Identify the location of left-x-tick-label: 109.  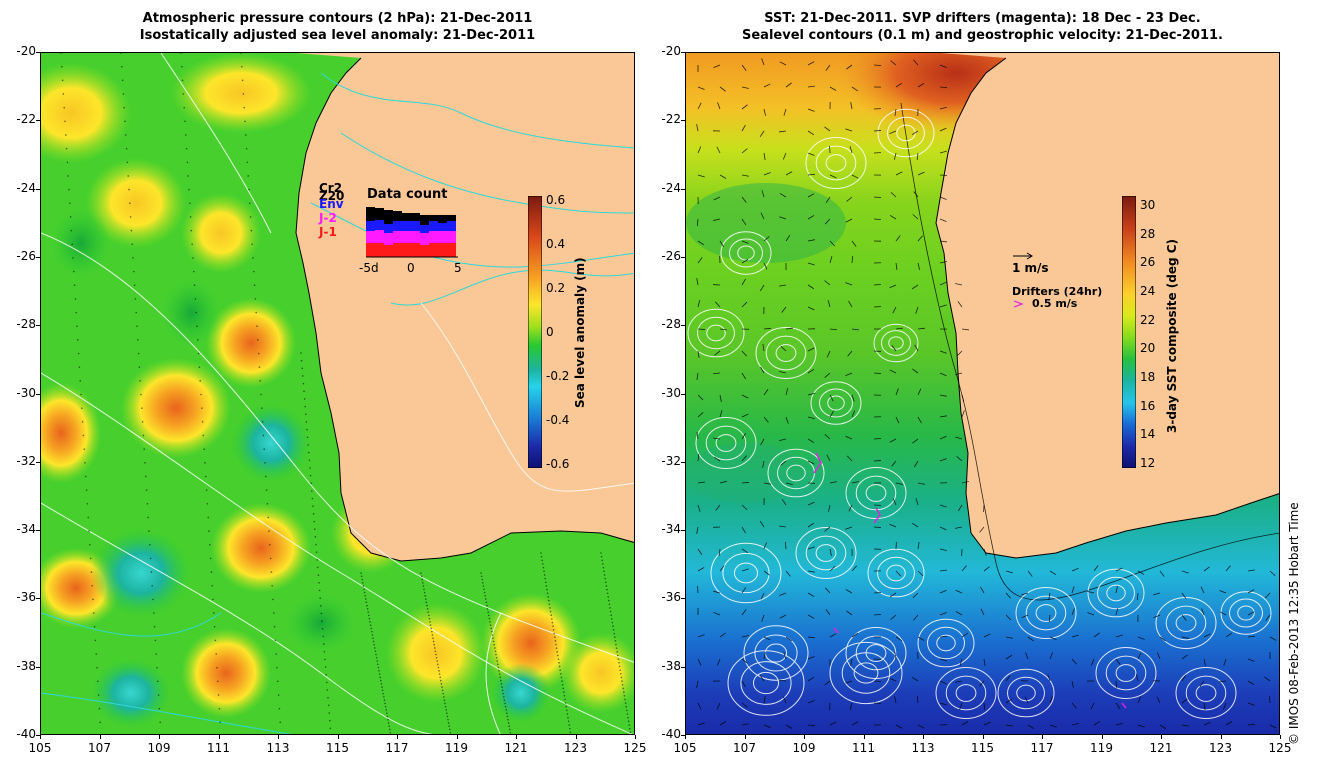
(159, 748).